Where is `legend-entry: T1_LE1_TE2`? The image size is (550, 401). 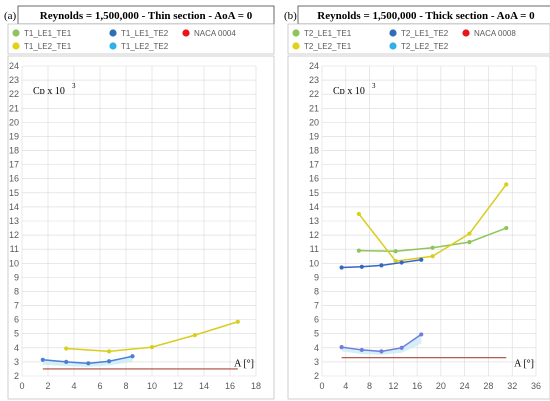
legend-entry: T1_LE1_TE2 is located at coordinates (145, 33).